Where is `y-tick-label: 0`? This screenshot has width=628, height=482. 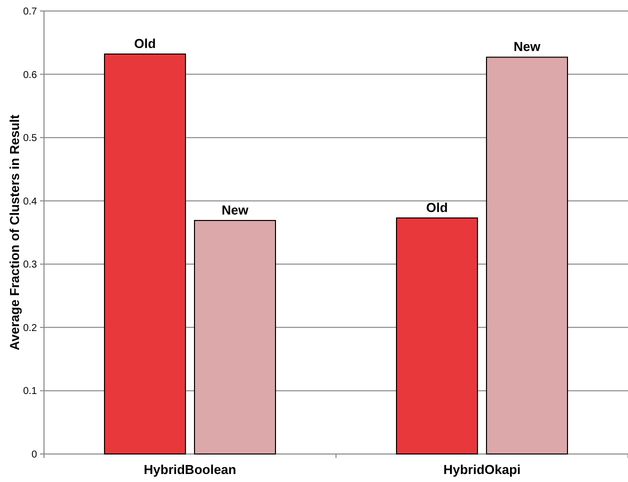 y-tick-label: 0 is located at coordinates (34, 455).